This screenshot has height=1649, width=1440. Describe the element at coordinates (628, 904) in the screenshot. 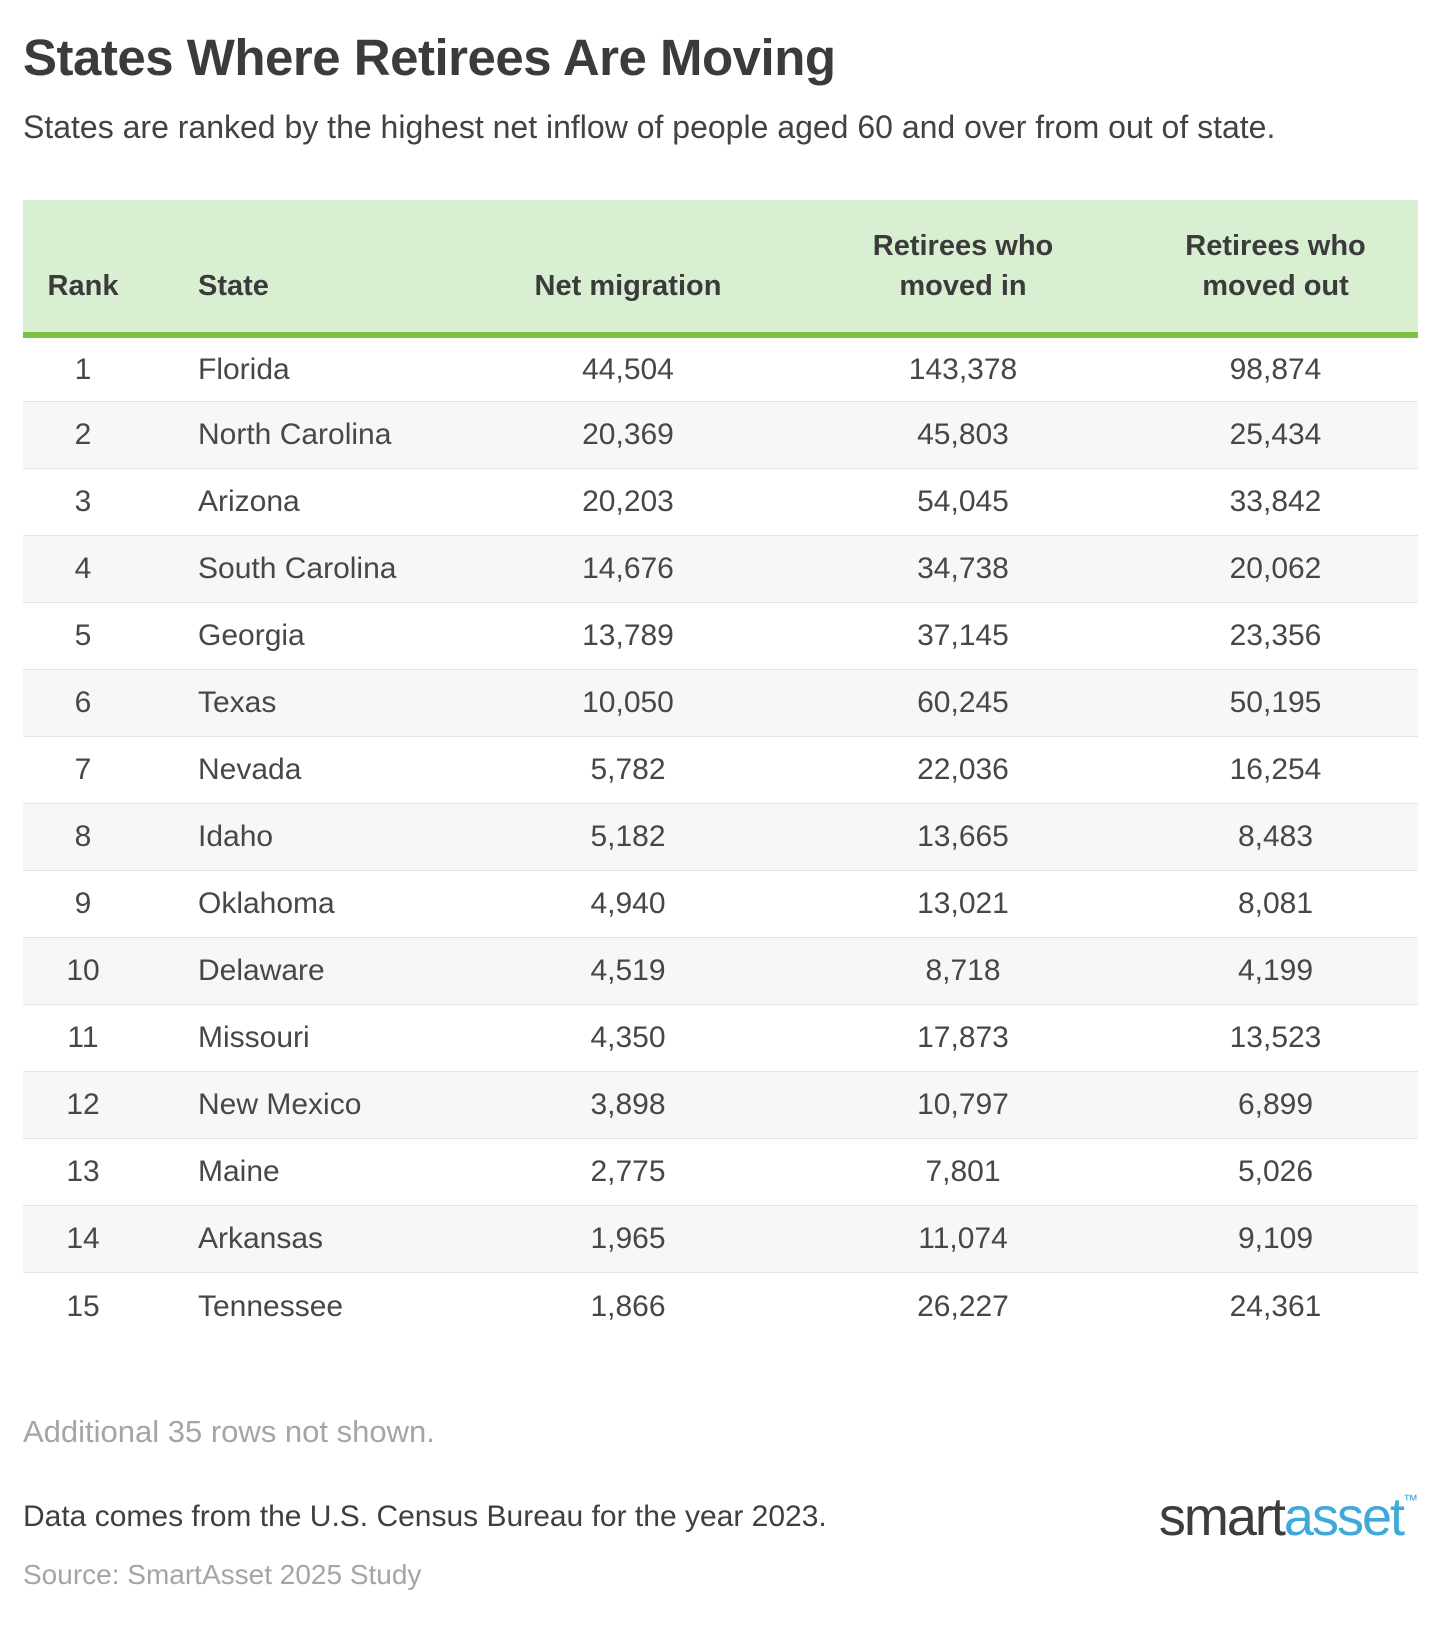

I see `cell-net-migration: 4,940` at that location.